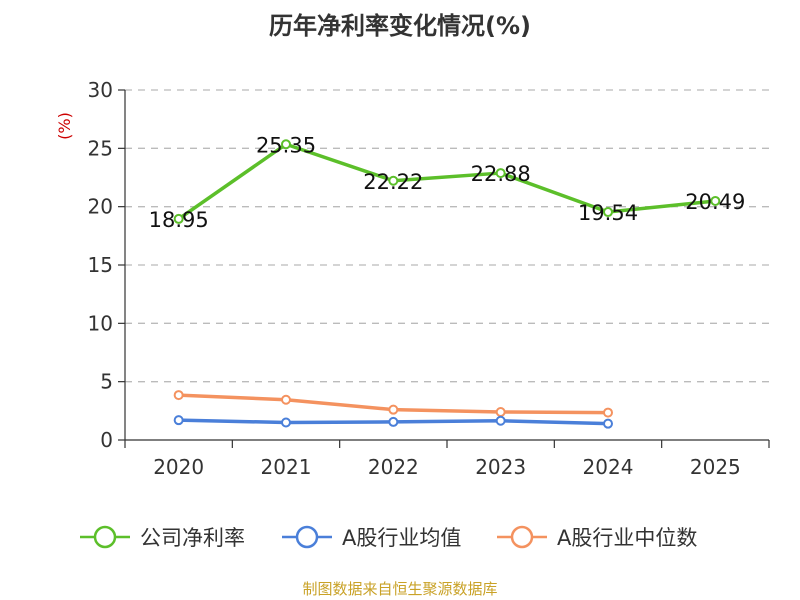 The width and height of the screenshot is (800, 600). Describe the element at coordinates (608, 467) in the screenshot. I see `x-tick-label: 2024` at that location.